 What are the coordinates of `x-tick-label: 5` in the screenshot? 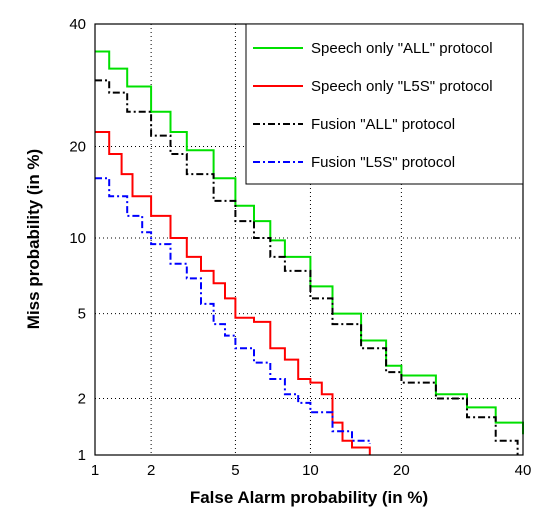 It's located at (235, 470).